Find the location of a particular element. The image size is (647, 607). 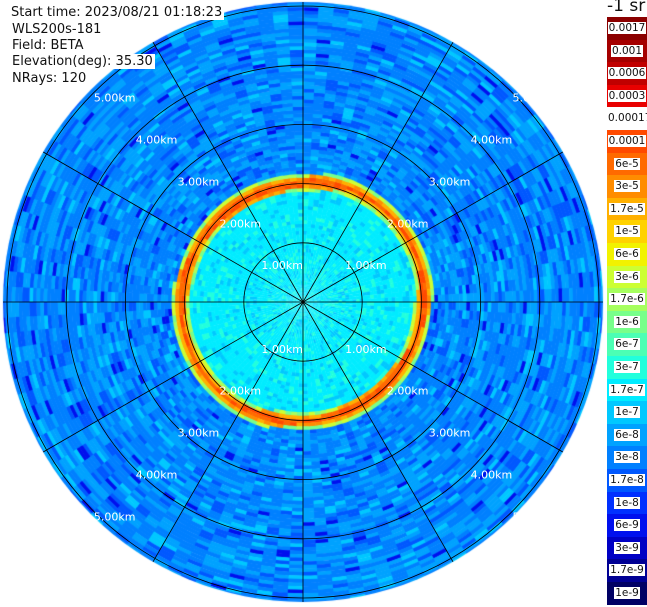

colorbar-tick-label: 0.00017 is located at coordinates (627, 118).